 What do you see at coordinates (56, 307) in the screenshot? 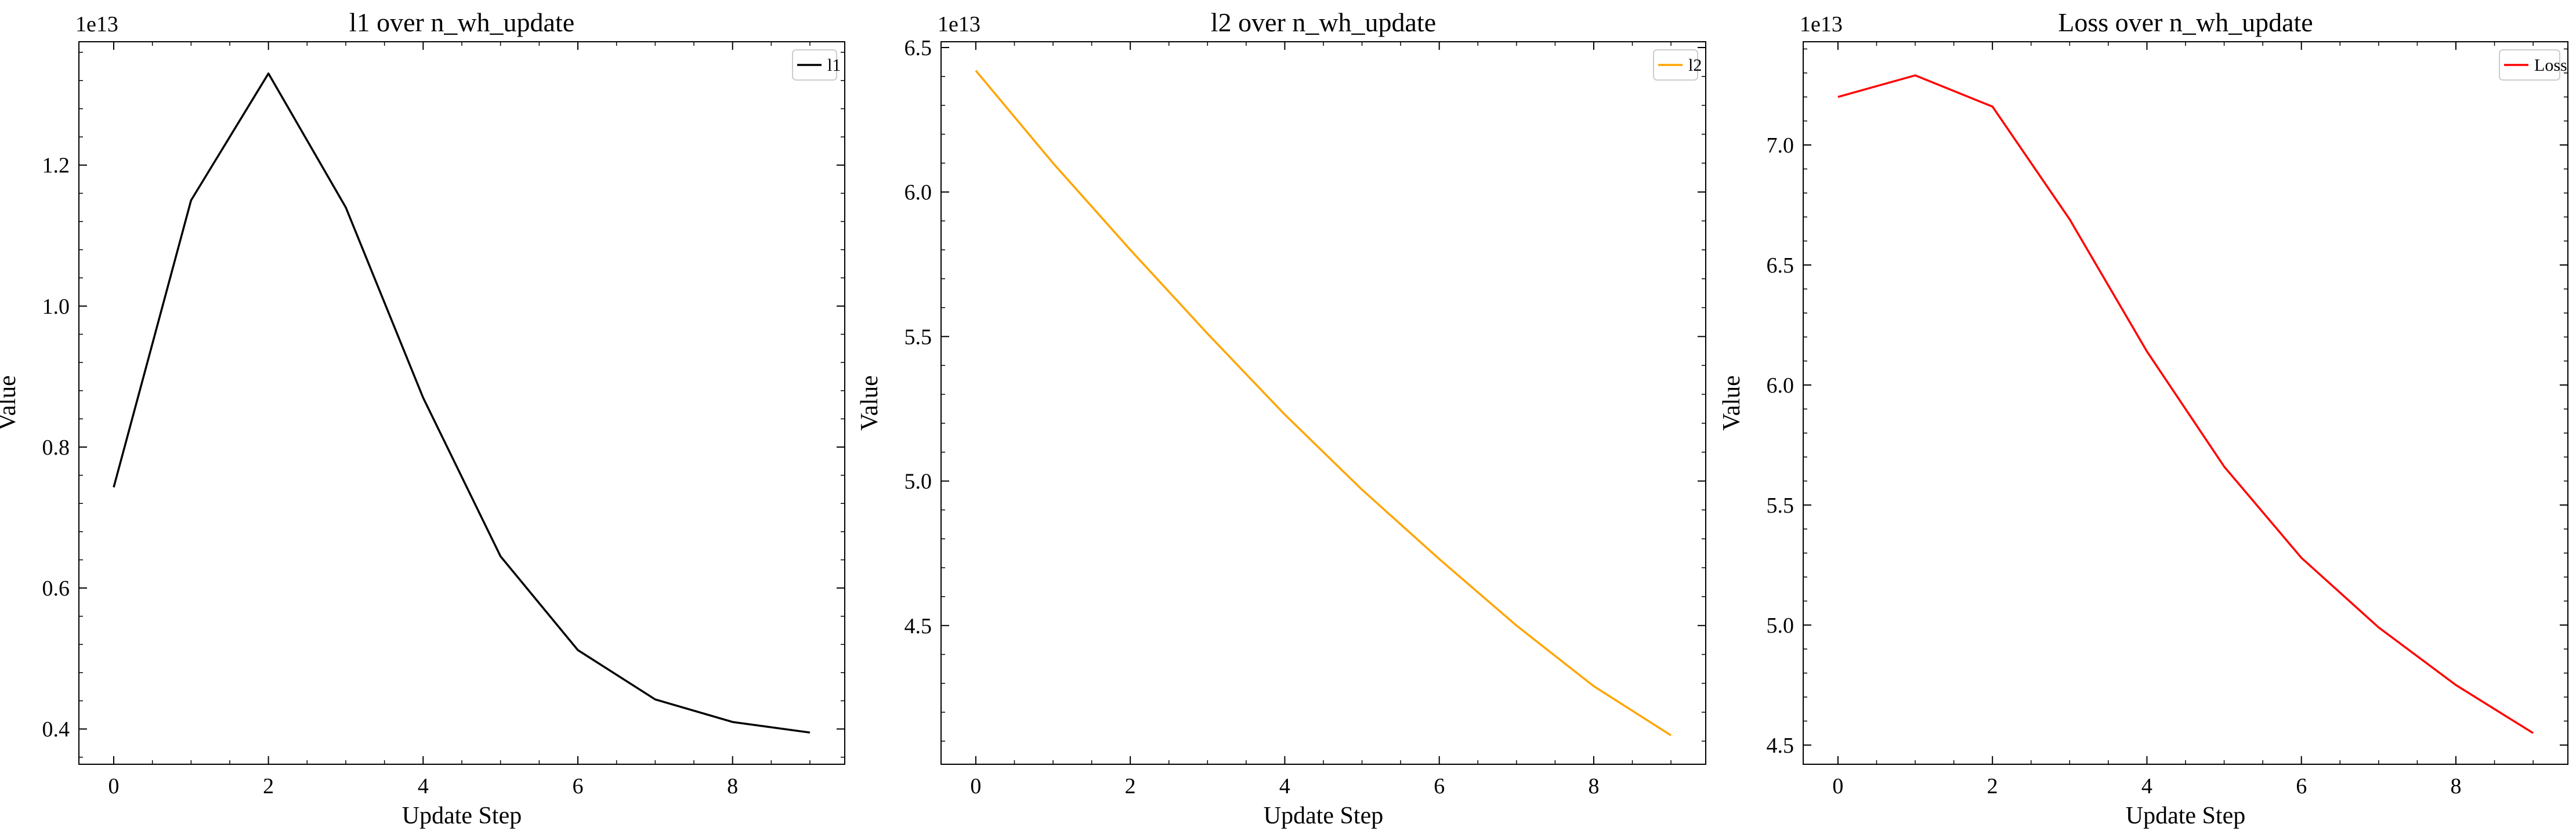
I see `y-tick-label: 1.0` at bounding box center [56, 307].